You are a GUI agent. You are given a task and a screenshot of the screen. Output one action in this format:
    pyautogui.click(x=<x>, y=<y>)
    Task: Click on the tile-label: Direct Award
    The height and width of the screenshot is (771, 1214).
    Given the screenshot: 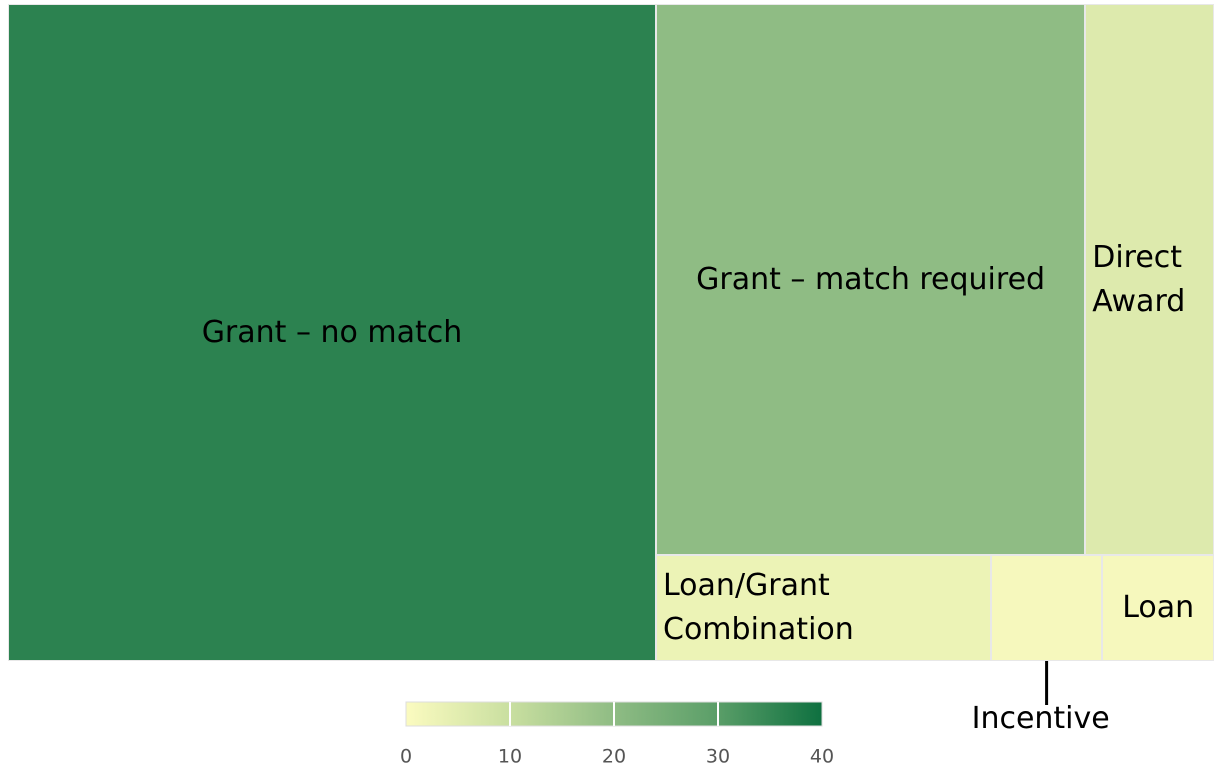 What is the action you would take?
    pyautogui.click(x=1139, y=279)
    